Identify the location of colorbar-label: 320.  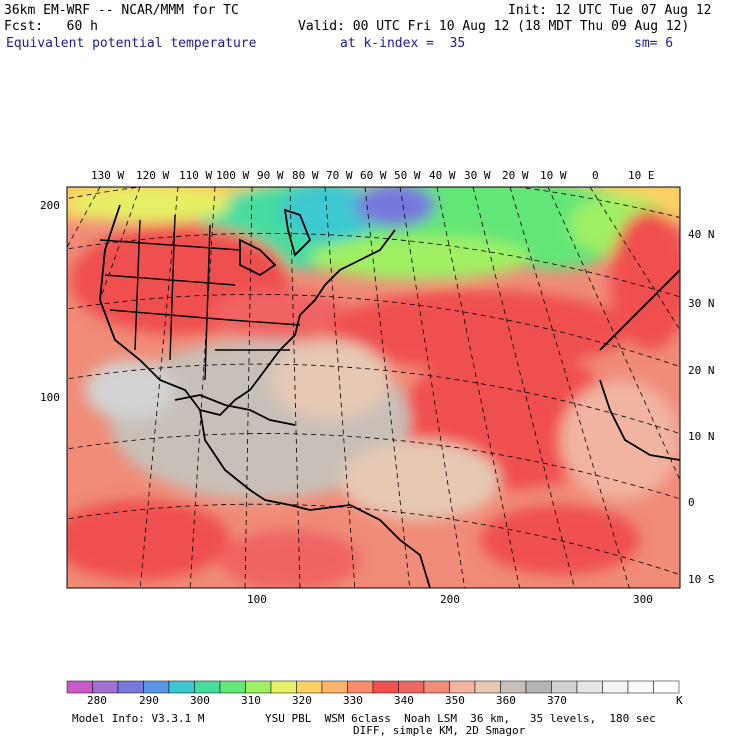
(302, 700).